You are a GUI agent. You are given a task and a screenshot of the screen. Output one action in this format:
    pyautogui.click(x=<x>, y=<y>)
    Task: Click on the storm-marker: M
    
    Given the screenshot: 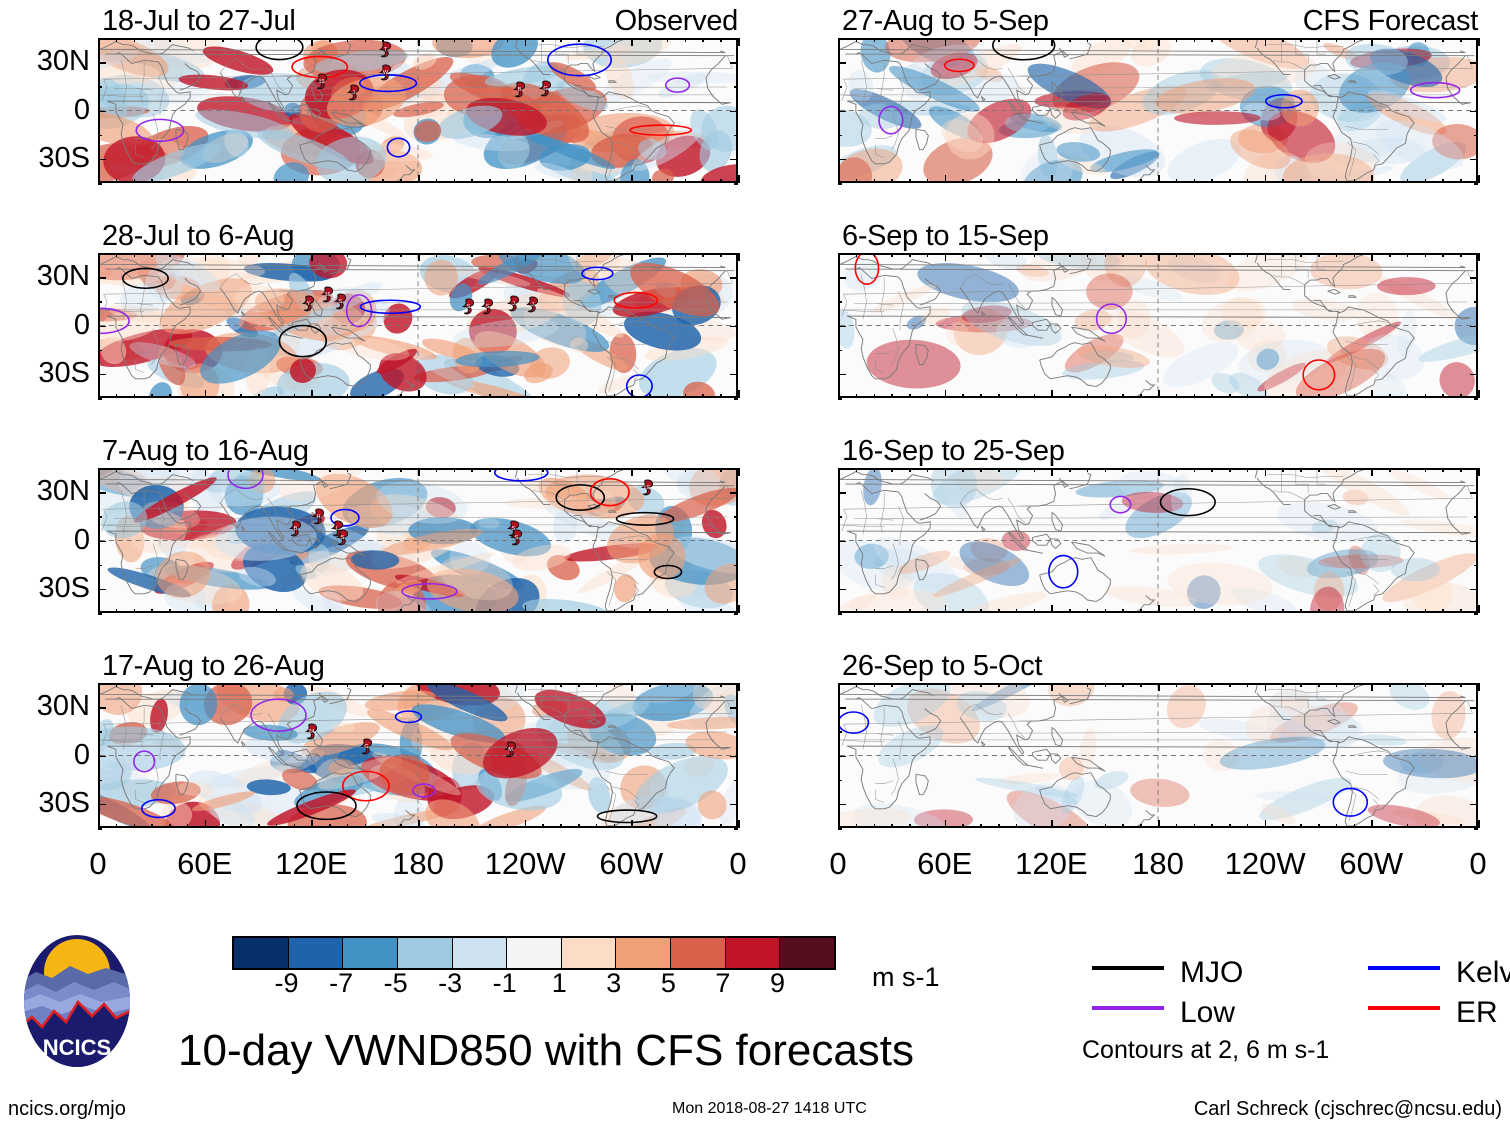 What is the action you would take?
    pyautogui.click(x=510, y=749)
    